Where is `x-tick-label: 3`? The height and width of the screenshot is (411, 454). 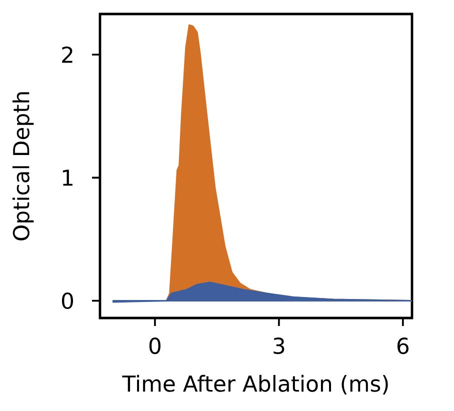
x-tick-label: 3 is located at coordinates (279, 346).